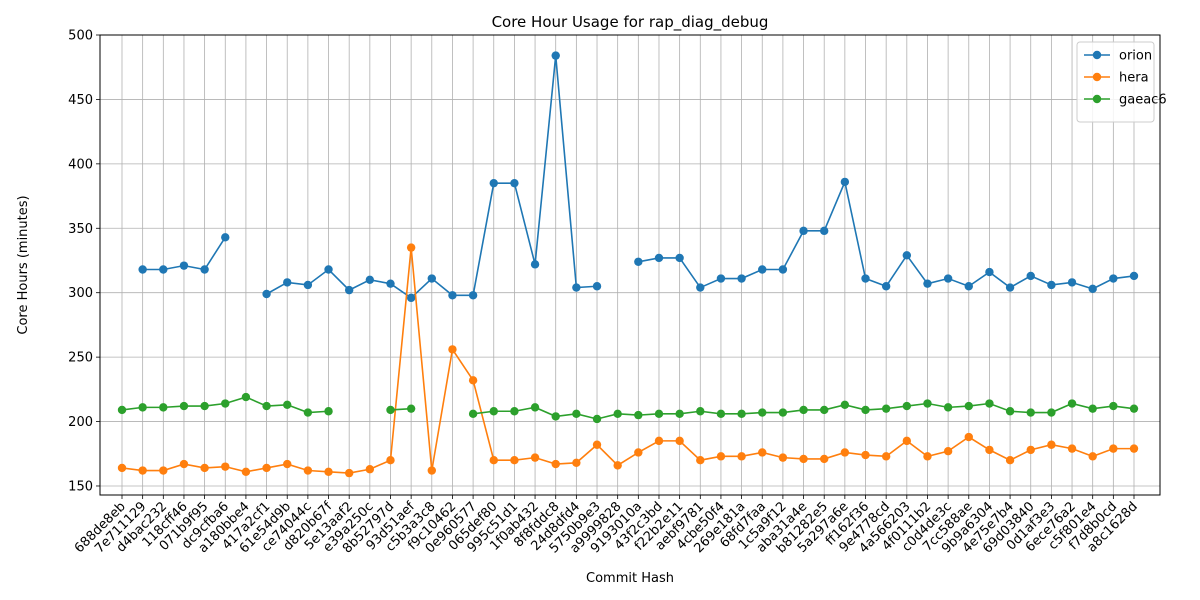 The width and height of the screenshot is (1200, 600). I want to click on legend-label-gaeac6: gaeac6, so click(1143, 100).